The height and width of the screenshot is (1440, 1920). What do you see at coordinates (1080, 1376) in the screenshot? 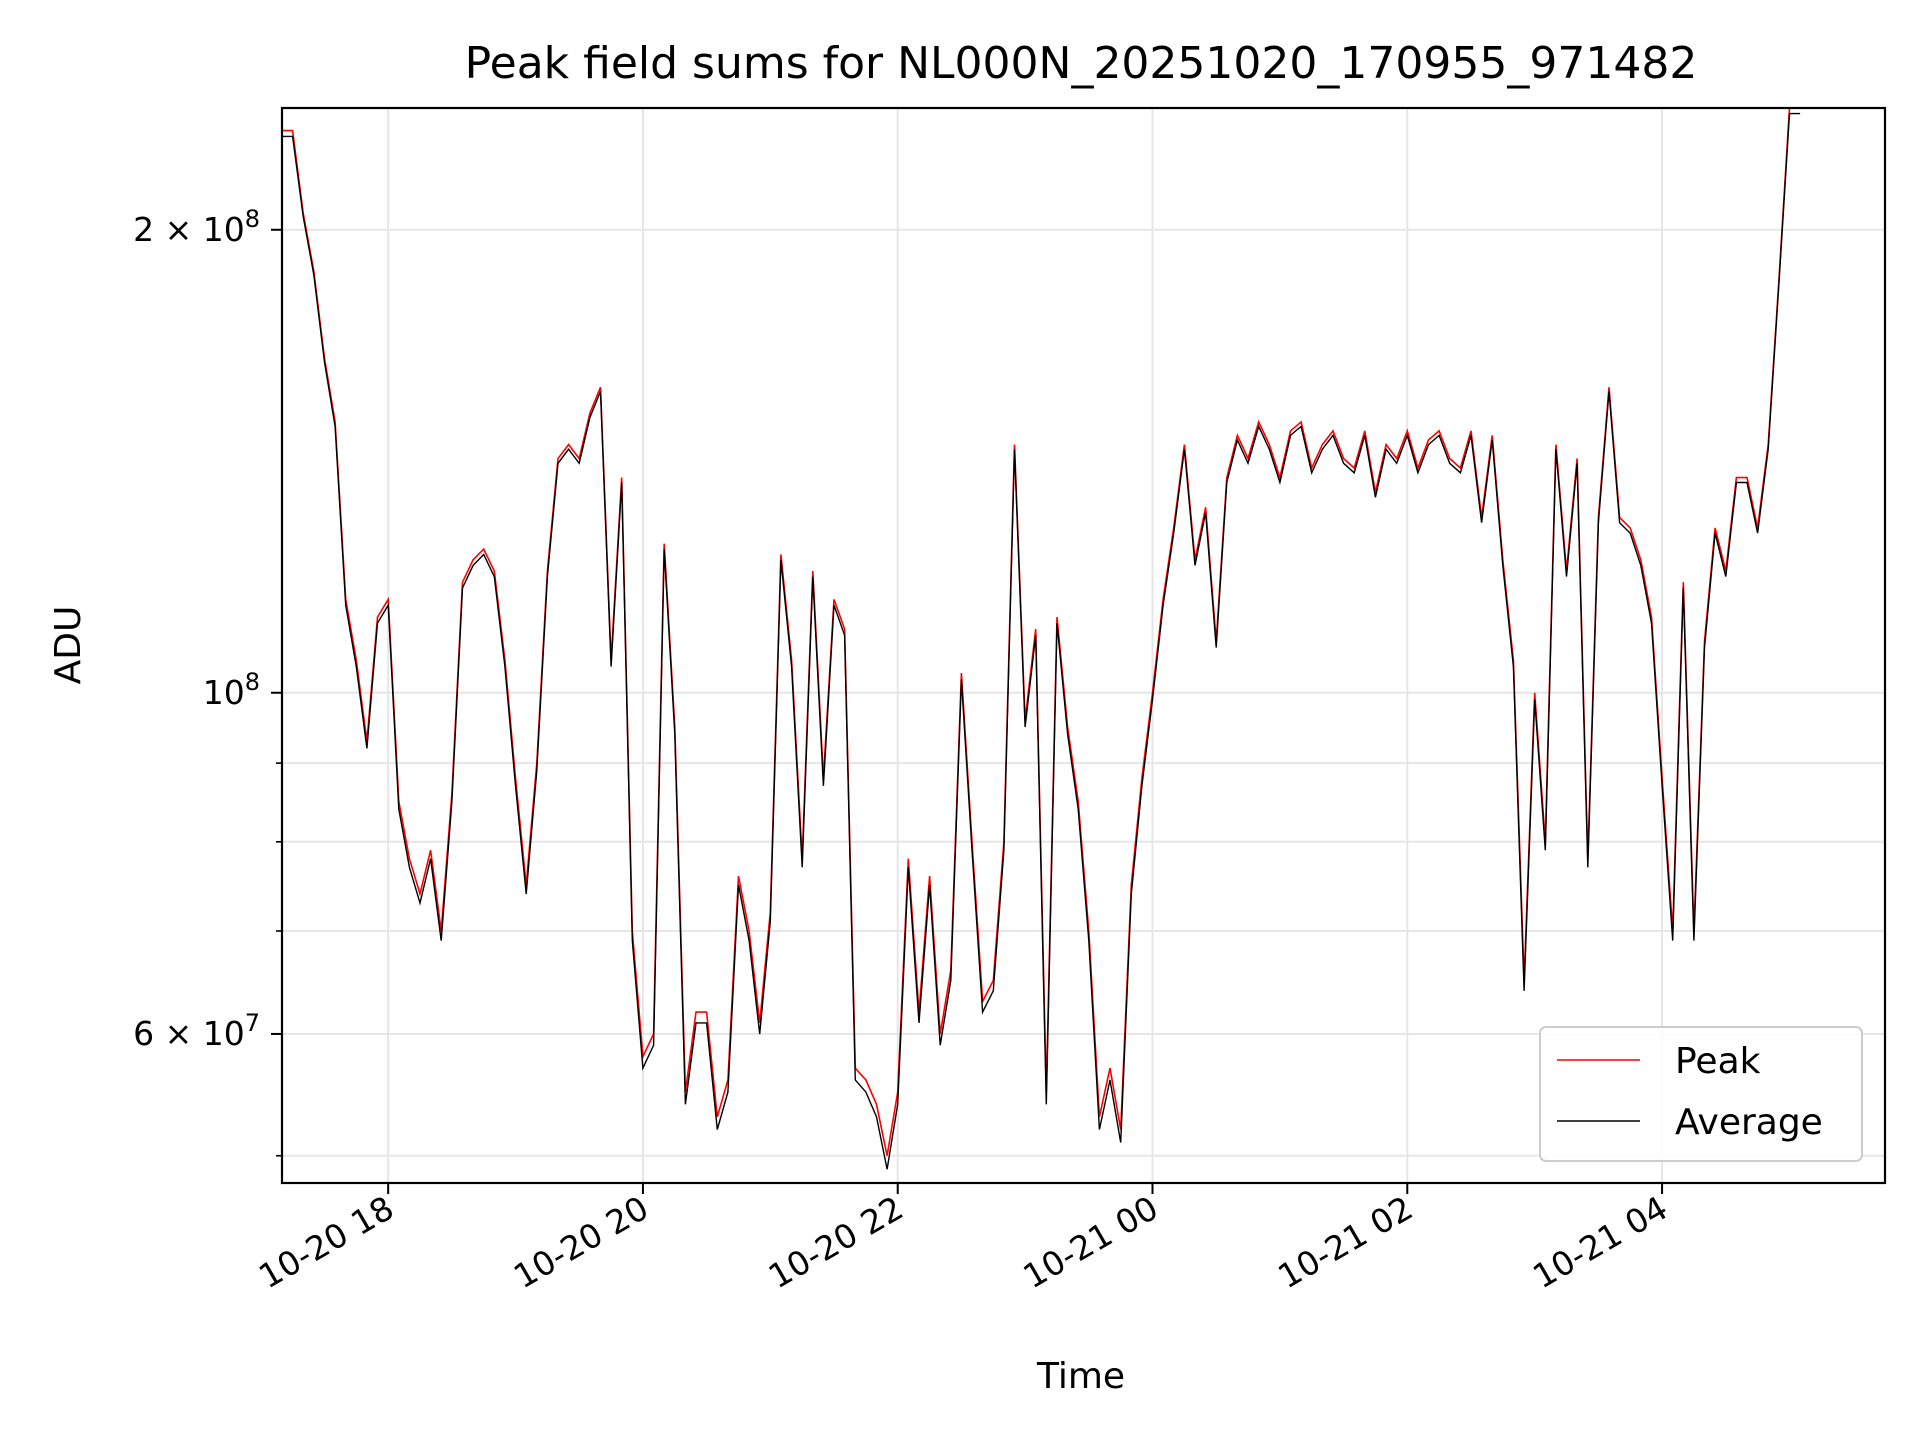
I see `x-axis-label: Time` at bounding box center [1080, 1376].